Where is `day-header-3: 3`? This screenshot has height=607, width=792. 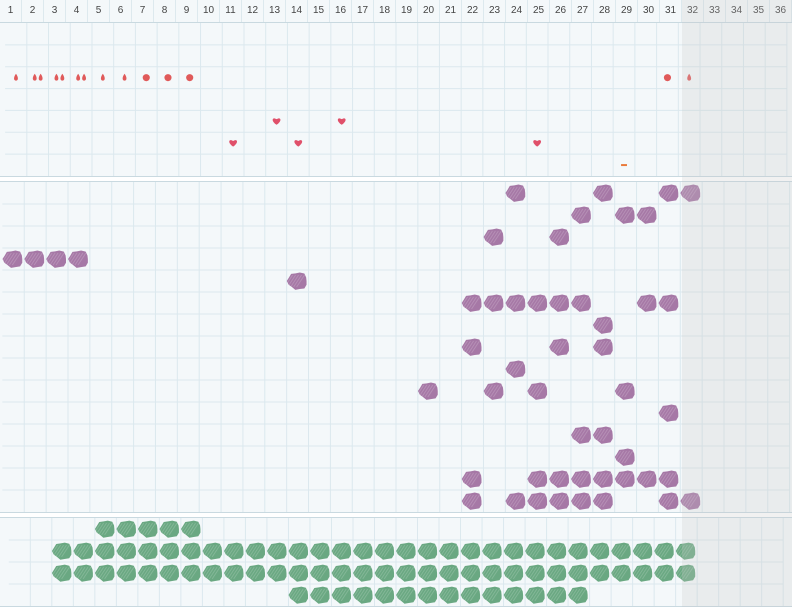 day-header-3: 3 is located at coordinates (55, 11).